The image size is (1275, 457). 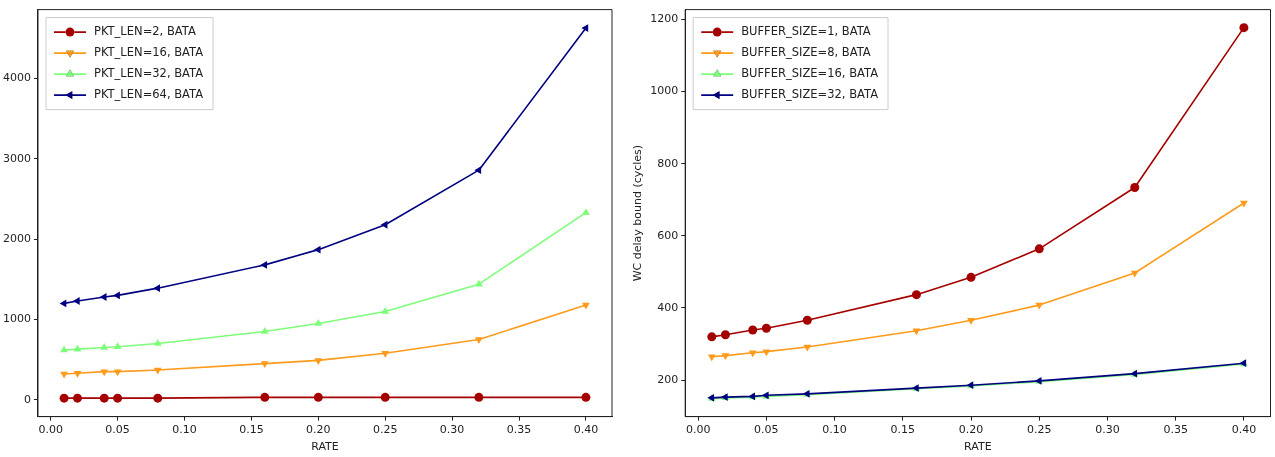 What do you see at coordinates (16, 78) in the screenshot?
I see `y-tick-label: 4000` at bounding box center [16, 78].